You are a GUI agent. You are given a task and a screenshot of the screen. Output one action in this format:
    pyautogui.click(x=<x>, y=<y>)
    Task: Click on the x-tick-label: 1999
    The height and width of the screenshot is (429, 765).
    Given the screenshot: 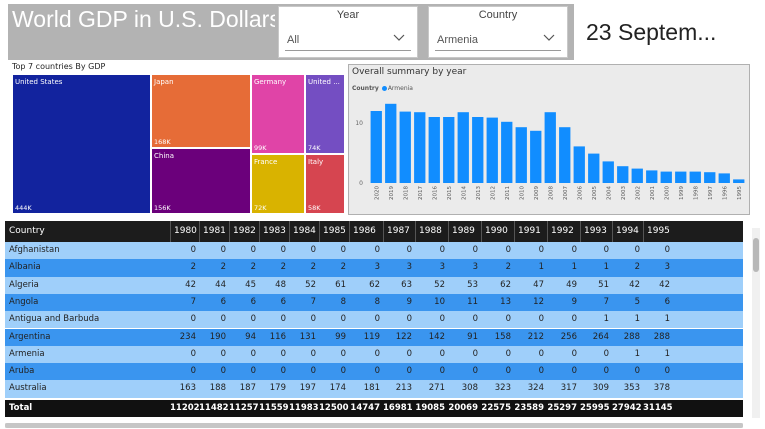 What is the action you would take?
    pyautogui.click(x=682, y=193)
    